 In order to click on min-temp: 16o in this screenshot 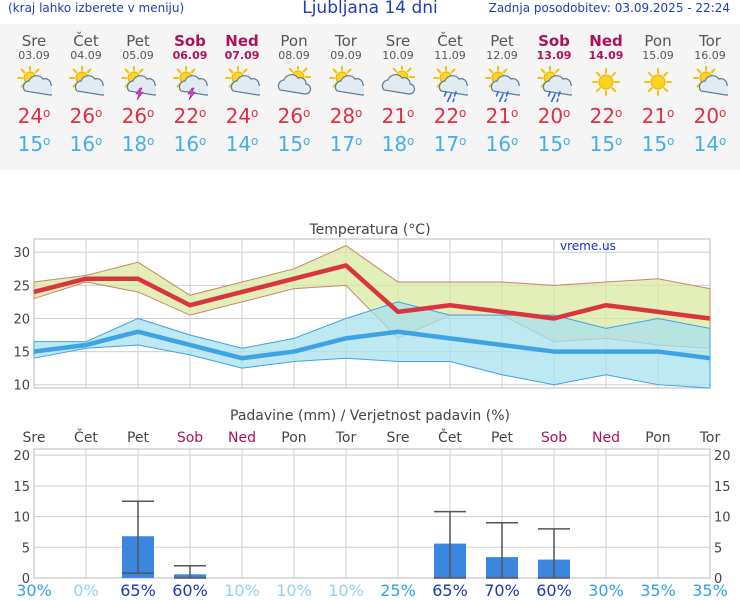, I will do `click(190, 144)`.